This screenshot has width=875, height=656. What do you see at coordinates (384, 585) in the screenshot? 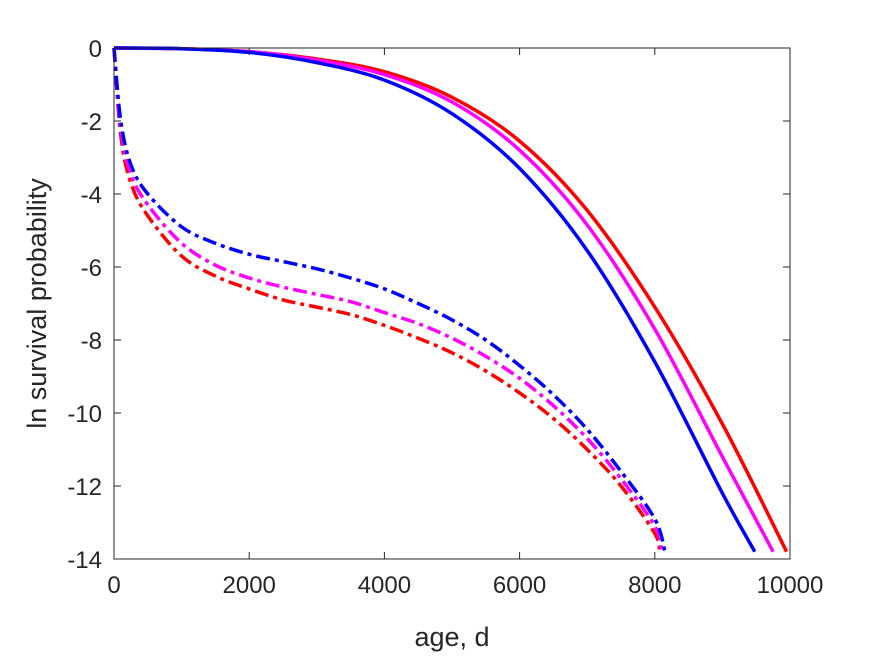
I see `x-tick-label: 4000` at bounding box center [384, 585].